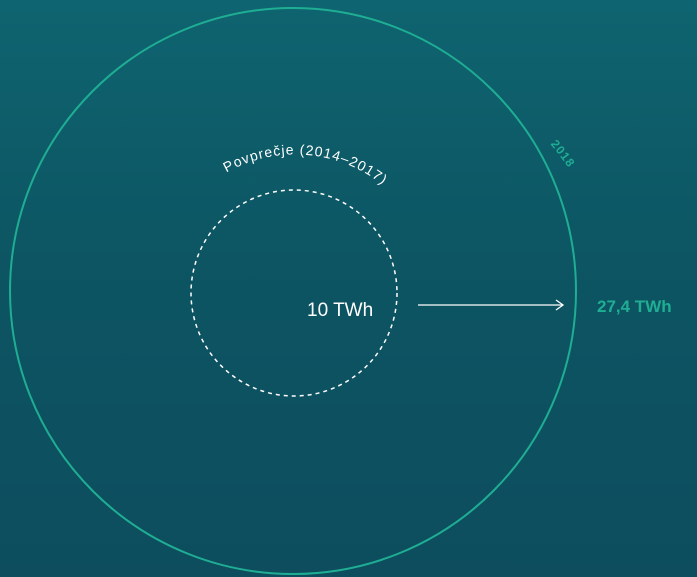 Image resolution: width=697 pixels, height=577 pixels. I want to click on outer-value-label: 27,4 TWh, so click(634, 306).